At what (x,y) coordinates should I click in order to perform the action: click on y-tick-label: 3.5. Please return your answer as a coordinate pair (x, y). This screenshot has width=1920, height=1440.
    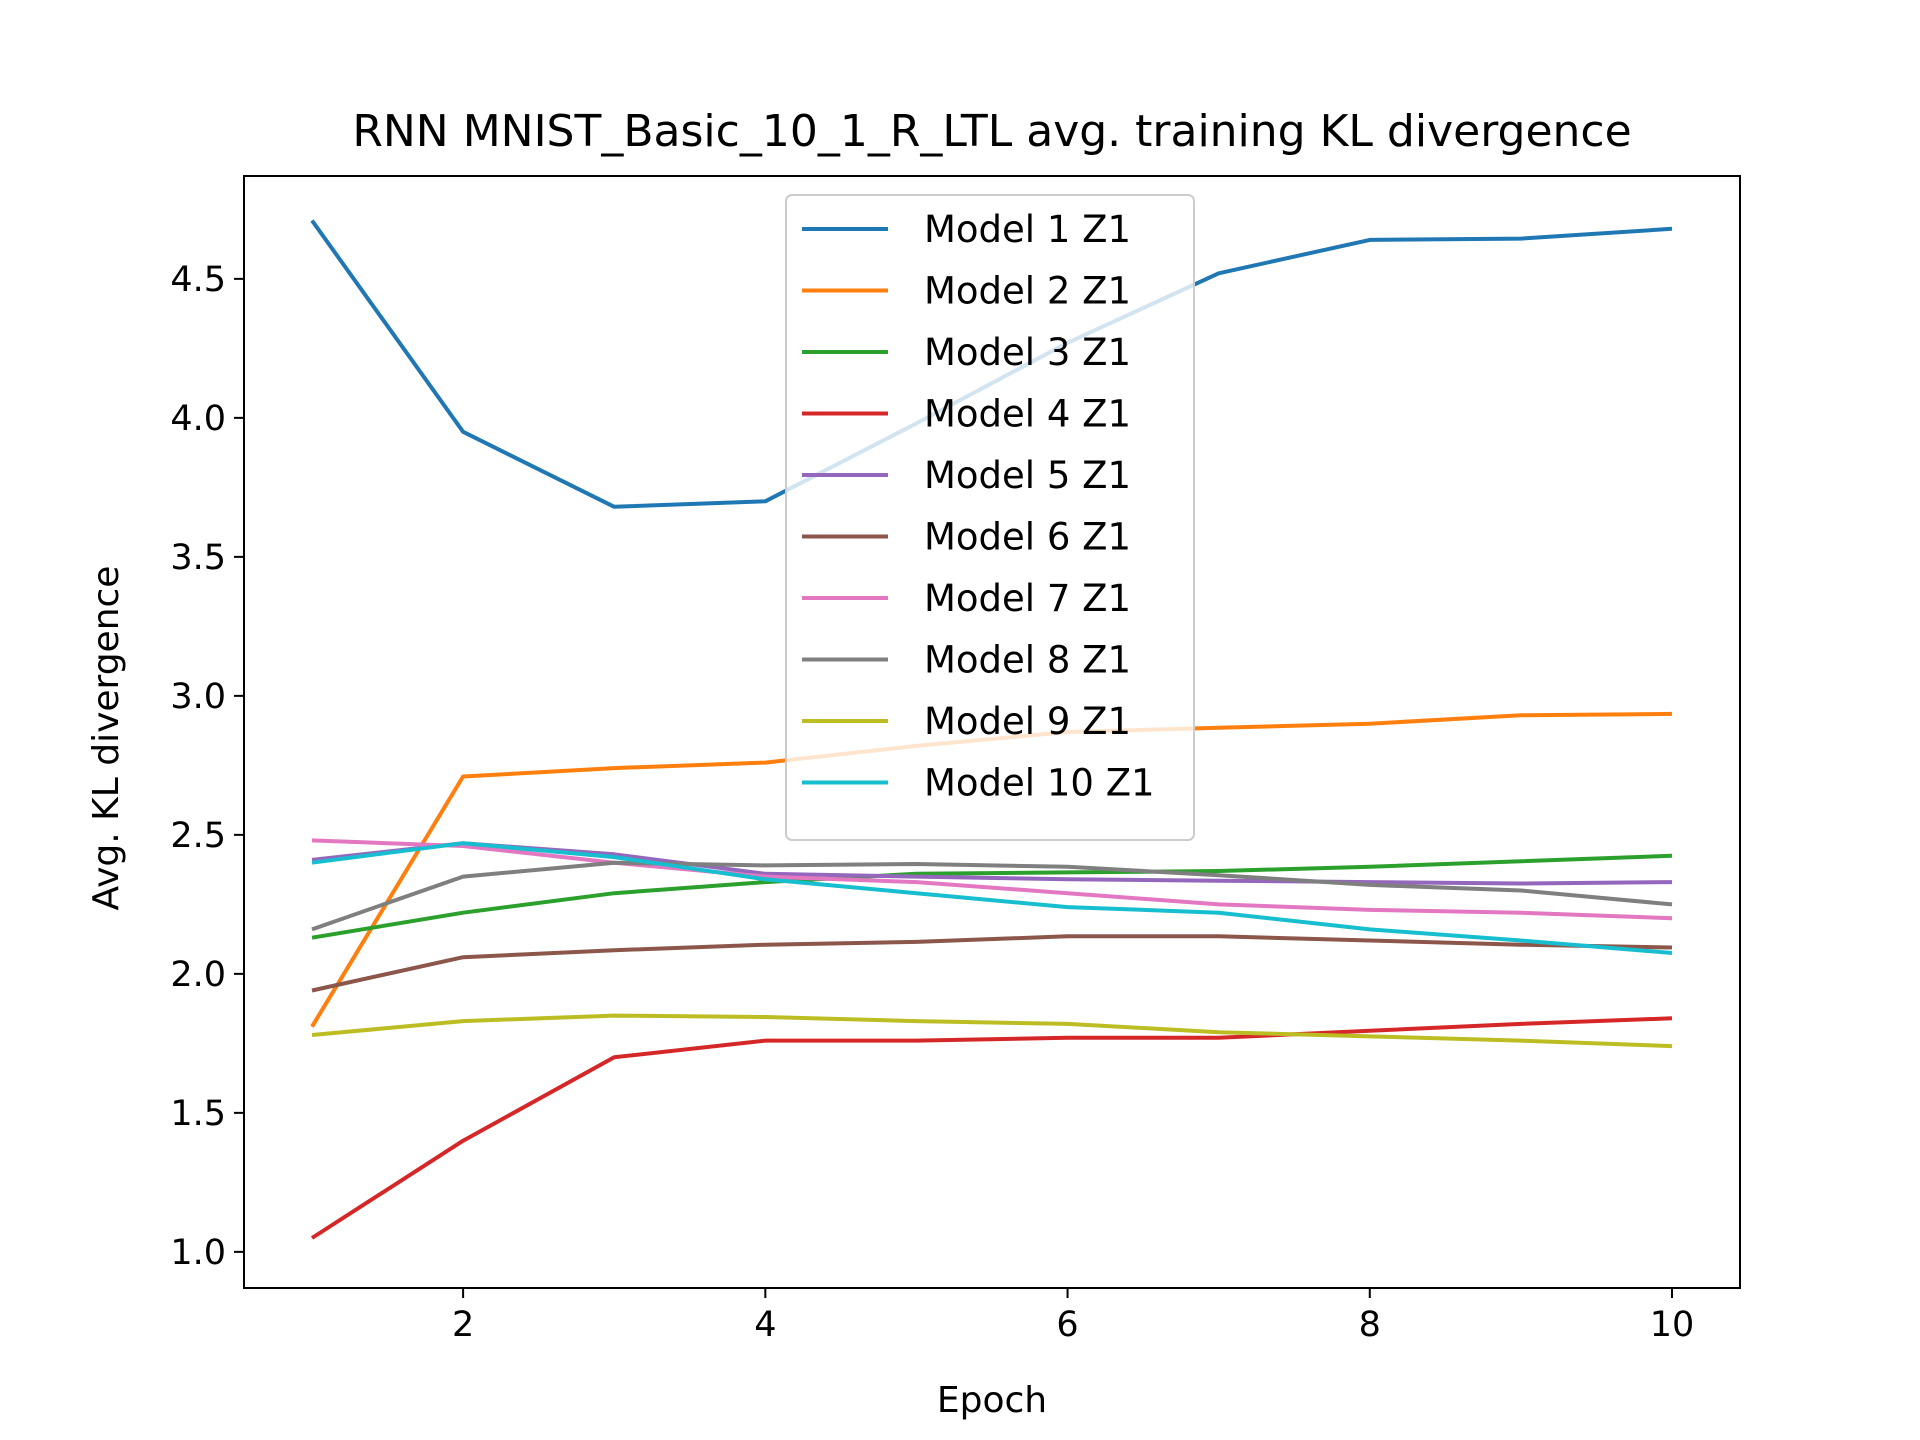
    Looking at the image, I should click on (198, 558).